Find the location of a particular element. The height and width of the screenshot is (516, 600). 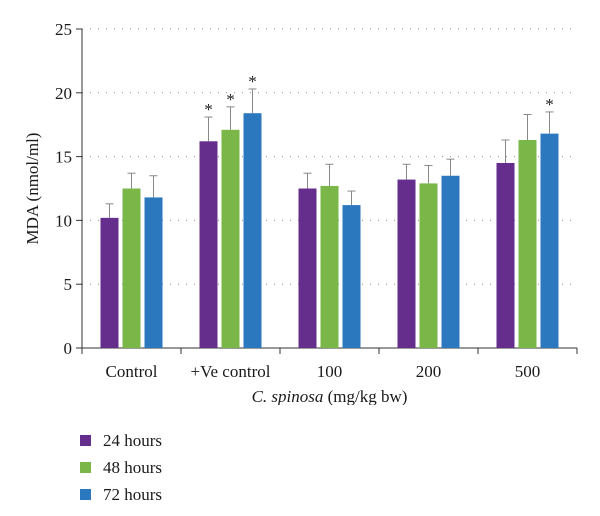

legend-item-48h: 48 hours is located at coordinates (121, 467).